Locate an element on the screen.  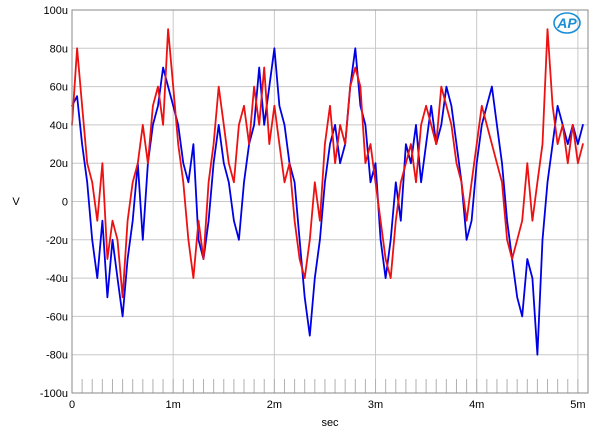
y-tick-labels: 100u 80u 60u 40u 20u 0 -20u -40u -60u -80u -100u is located at coordinates (54, 202).